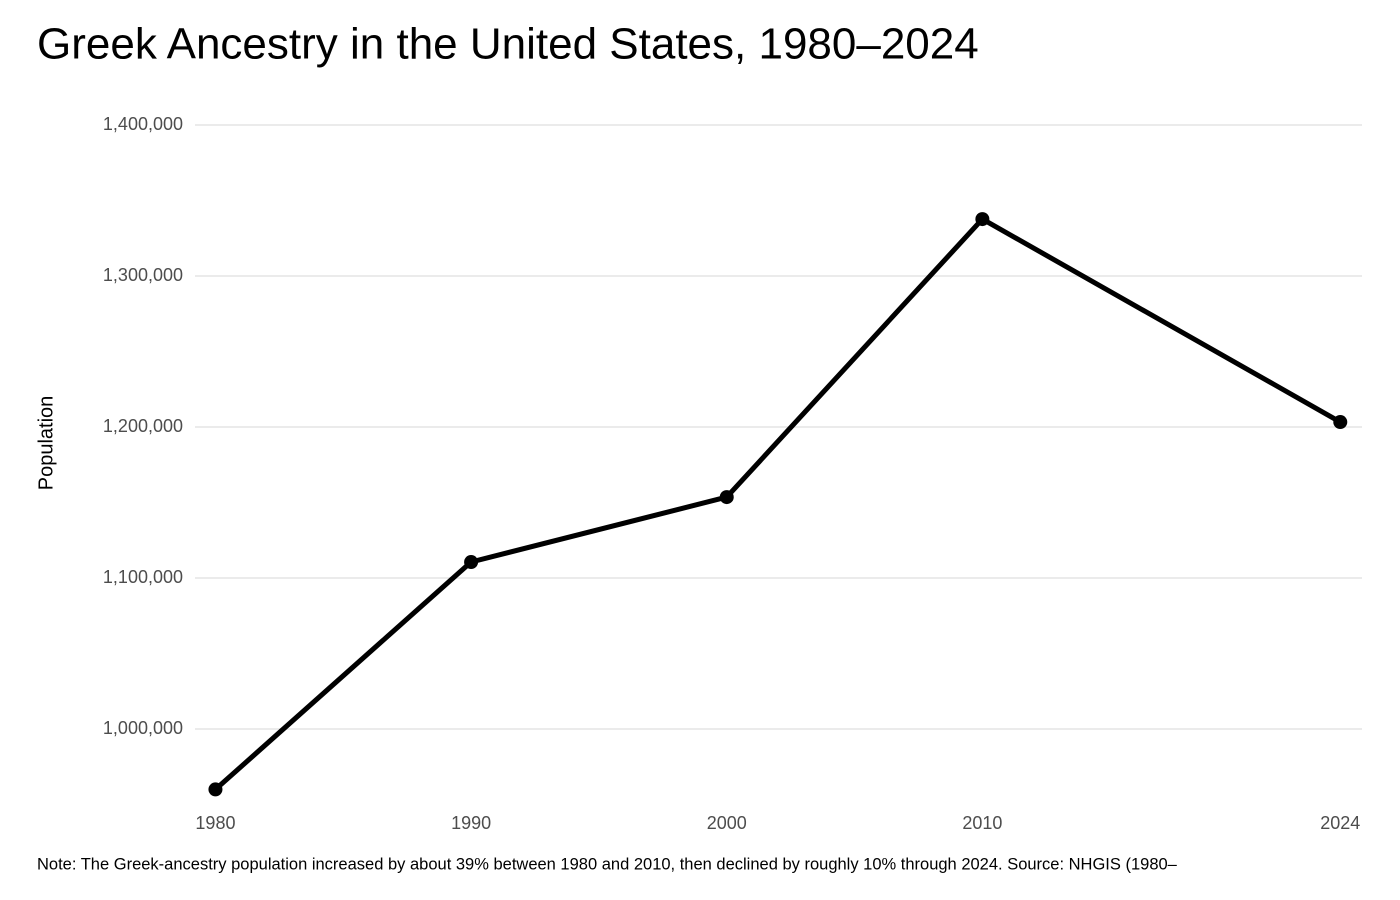 The height and width of the screenshot is (900, 1400). Describe the element at coordinates (982, 823) in the screenshot. I see `x-tick-label: 2010` at that location.